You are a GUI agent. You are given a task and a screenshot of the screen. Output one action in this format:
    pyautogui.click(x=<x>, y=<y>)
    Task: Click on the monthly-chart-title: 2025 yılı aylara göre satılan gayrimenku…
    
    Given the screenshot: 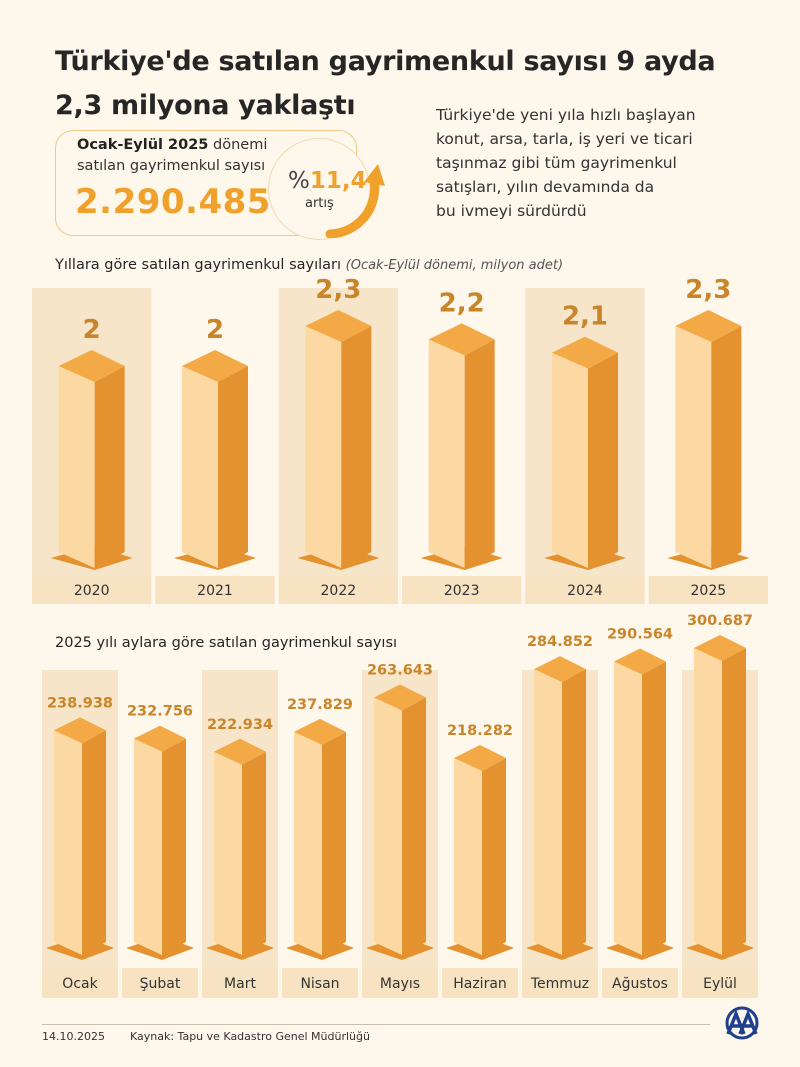 What is the action you would take?
    pyautogui.click(x=226, y=643)
    